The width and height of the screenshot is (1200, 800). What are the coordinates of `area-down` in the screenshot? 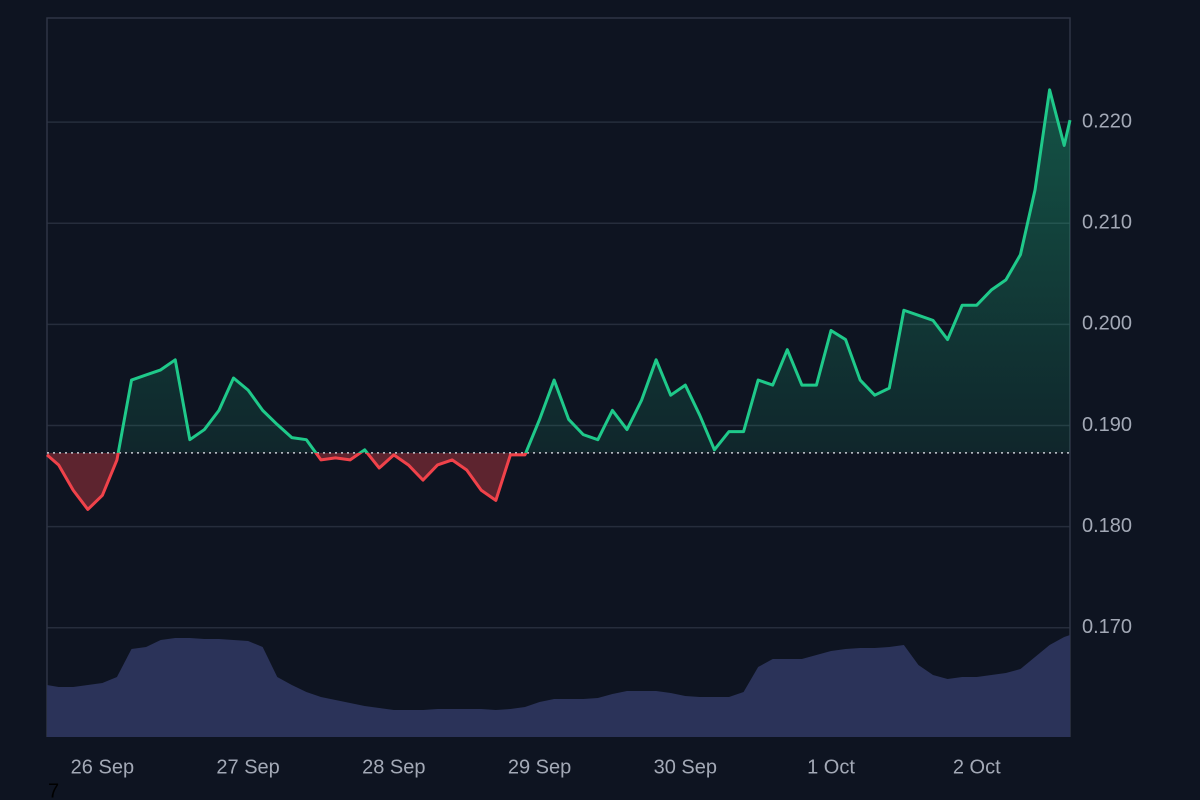 It's located at (286, 481).